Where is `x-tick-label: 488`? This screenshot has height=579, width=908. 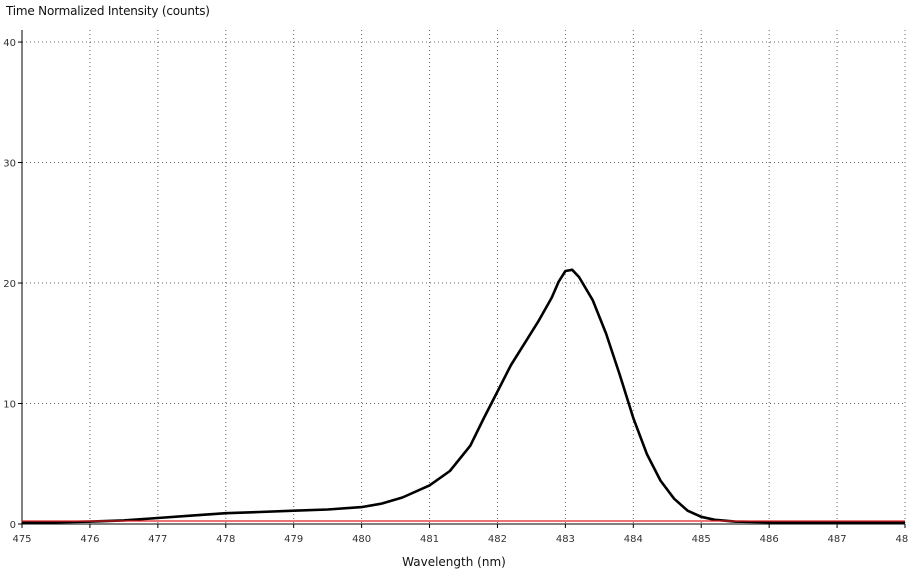 x-tick-label: 488 is located at coordinates (901, 539).